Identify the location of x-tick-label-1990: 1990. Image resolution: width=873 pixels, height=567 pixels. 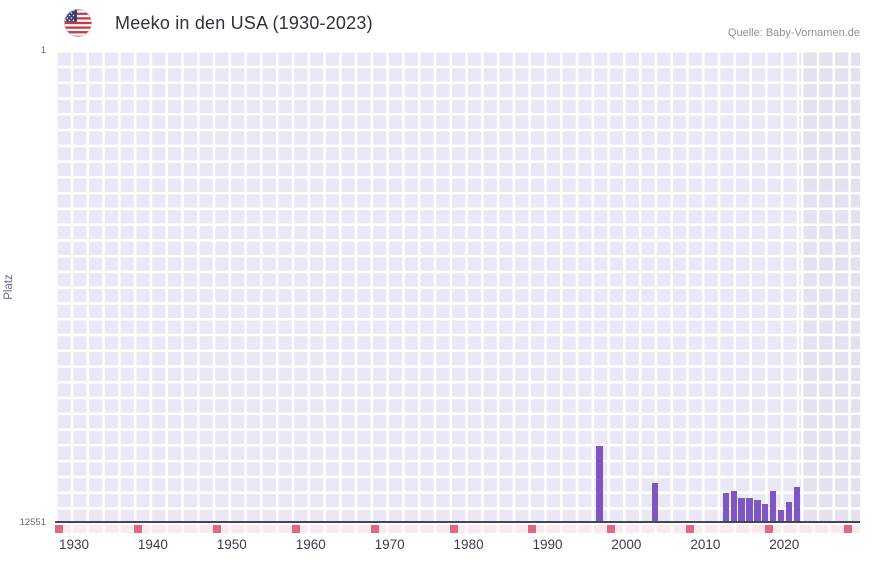
(547, 544).